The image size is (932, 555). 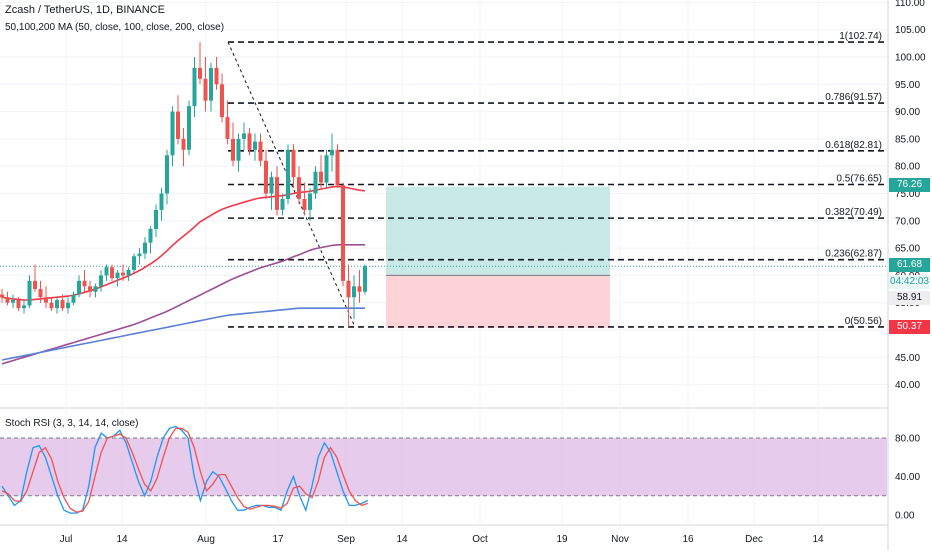 What do you see at coordinates (206, 539) in the screenshot?
I see `x-tick-label: Aug` at bounding box center [206, 539].